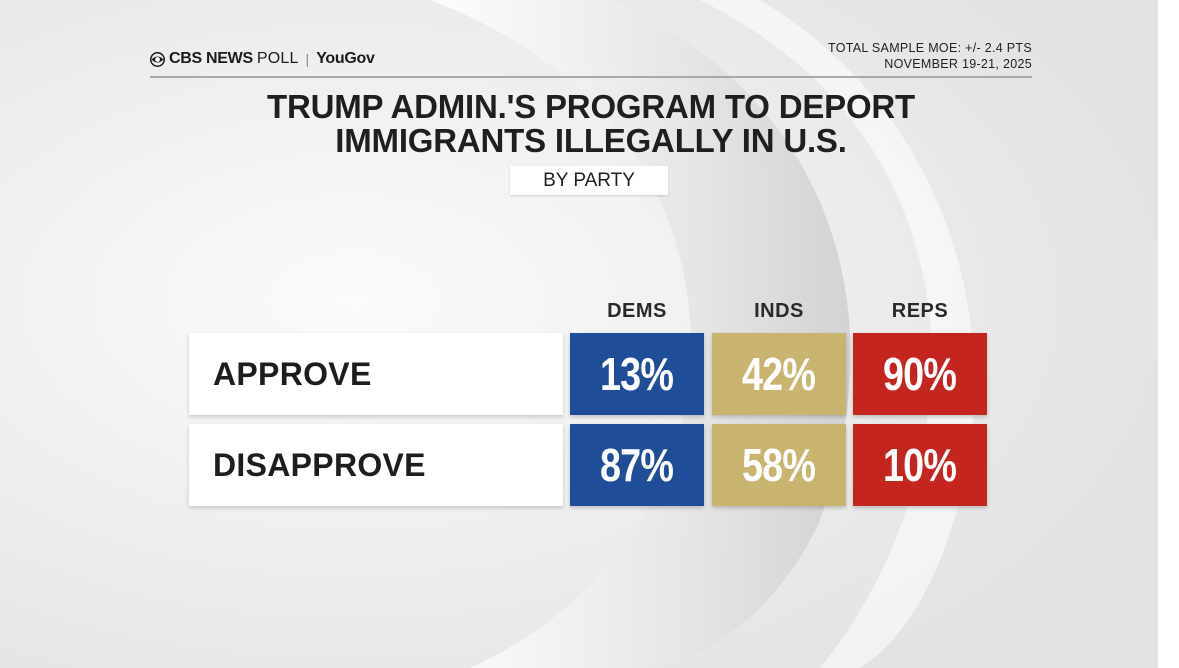  I want to click on moe-text: TOTAL SAMPLE MOE: +/- 2.4 PTS, so click(929, 48).